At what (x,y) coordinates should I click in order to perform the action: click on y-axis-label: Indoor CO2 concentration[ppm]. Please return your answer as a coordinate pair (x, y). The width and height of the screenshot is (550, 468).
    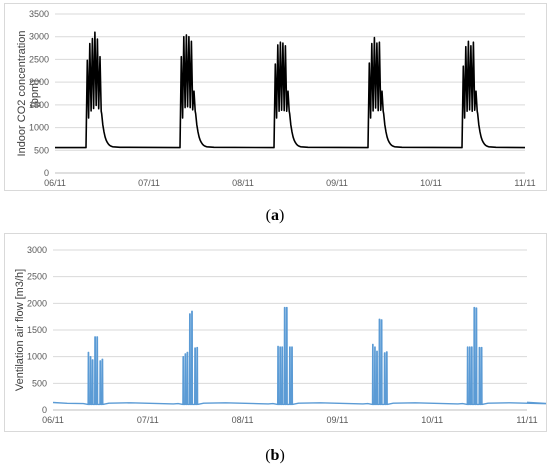
    Looking at the image, I should click on (28, 94).